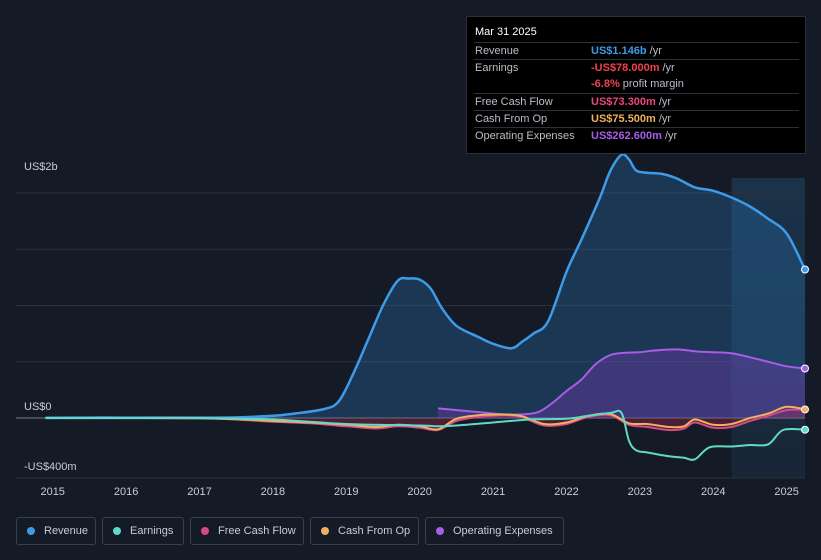 Image resolution: width=821 pixels, height=560 pixels. What do you see at coordinates (41, 167) in the screenshot?
I see `y-tick-label-top: US$2b` at bounding box center [41, 167].